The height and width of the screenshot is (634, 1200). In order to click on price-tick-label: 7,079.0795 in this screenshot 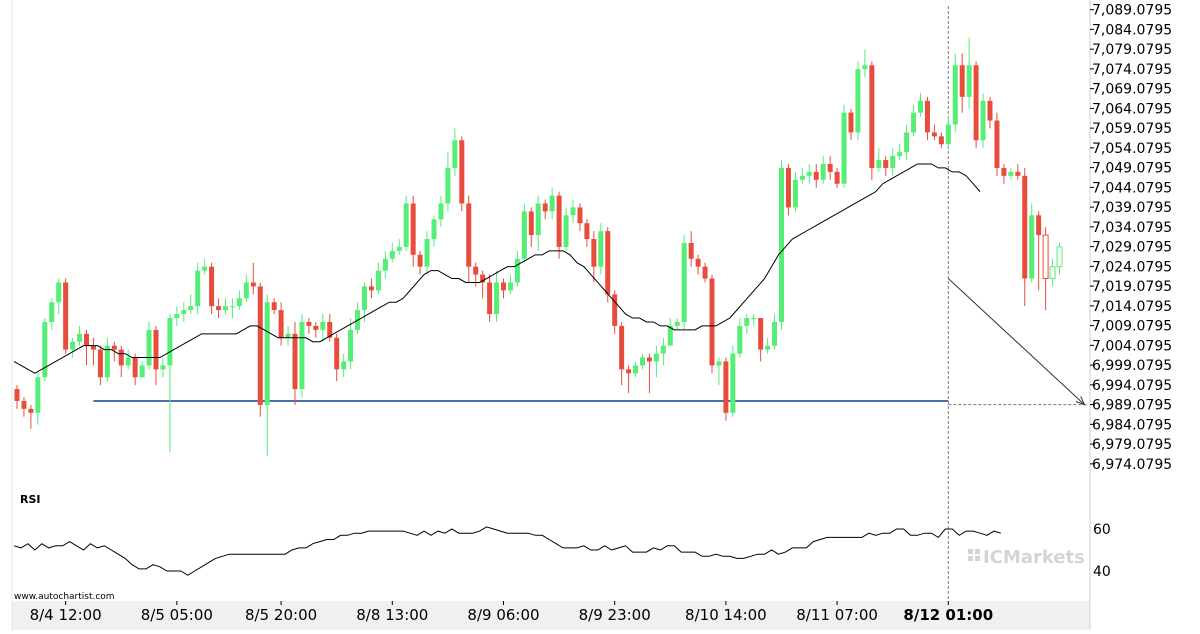, I will do `click(1132, 50)`.